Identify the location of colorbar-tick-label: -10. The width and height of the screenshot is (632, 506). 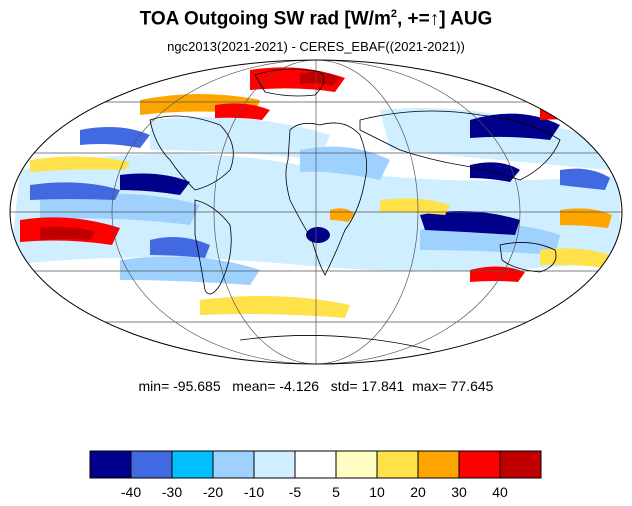
(254, 492).